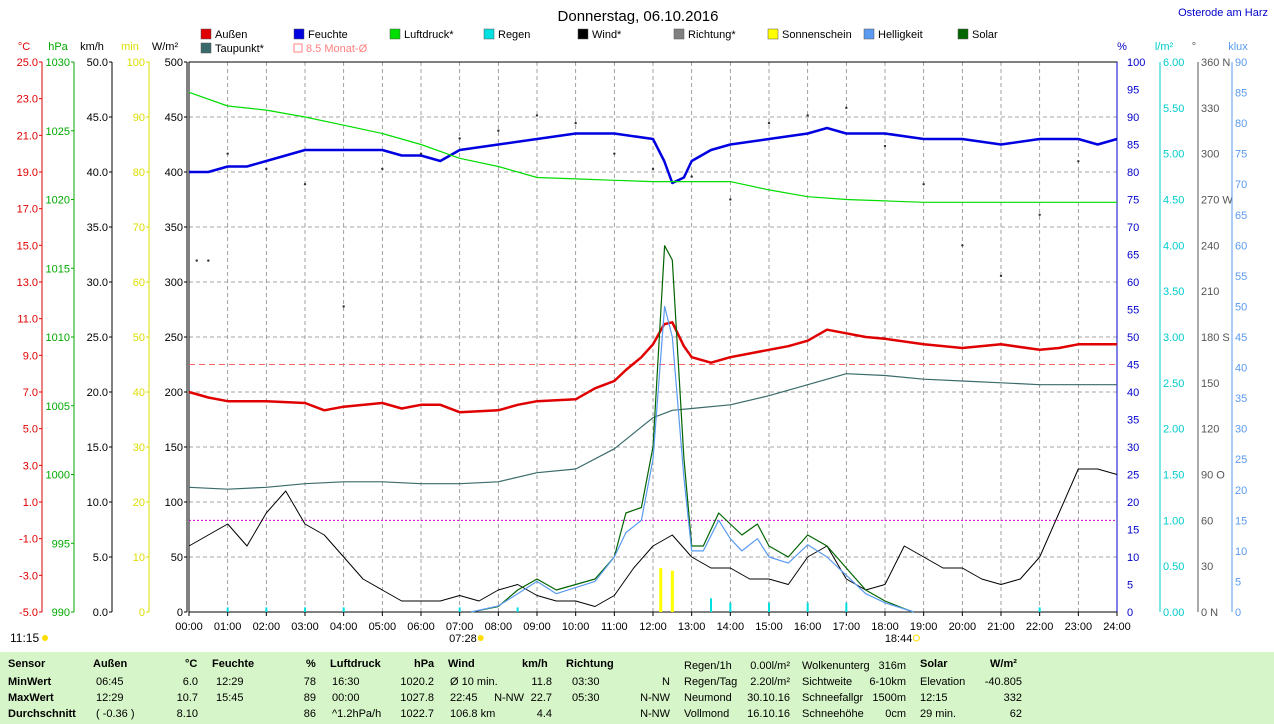  Describe the element at coordinates (417, 698) in the screenshot. I see `luftdruck-value: 1027.8` at that location.